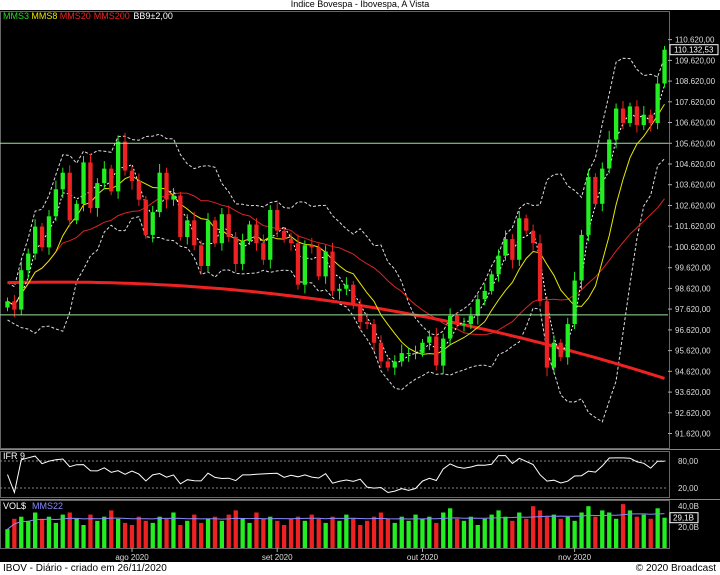 The image size is (720, 575). What do you see at coordinates (85, 568) in the screenshot?
I see `footer-info: IBOV - Diário - criado em 26/11/2020` at bounding box center [85, 568].